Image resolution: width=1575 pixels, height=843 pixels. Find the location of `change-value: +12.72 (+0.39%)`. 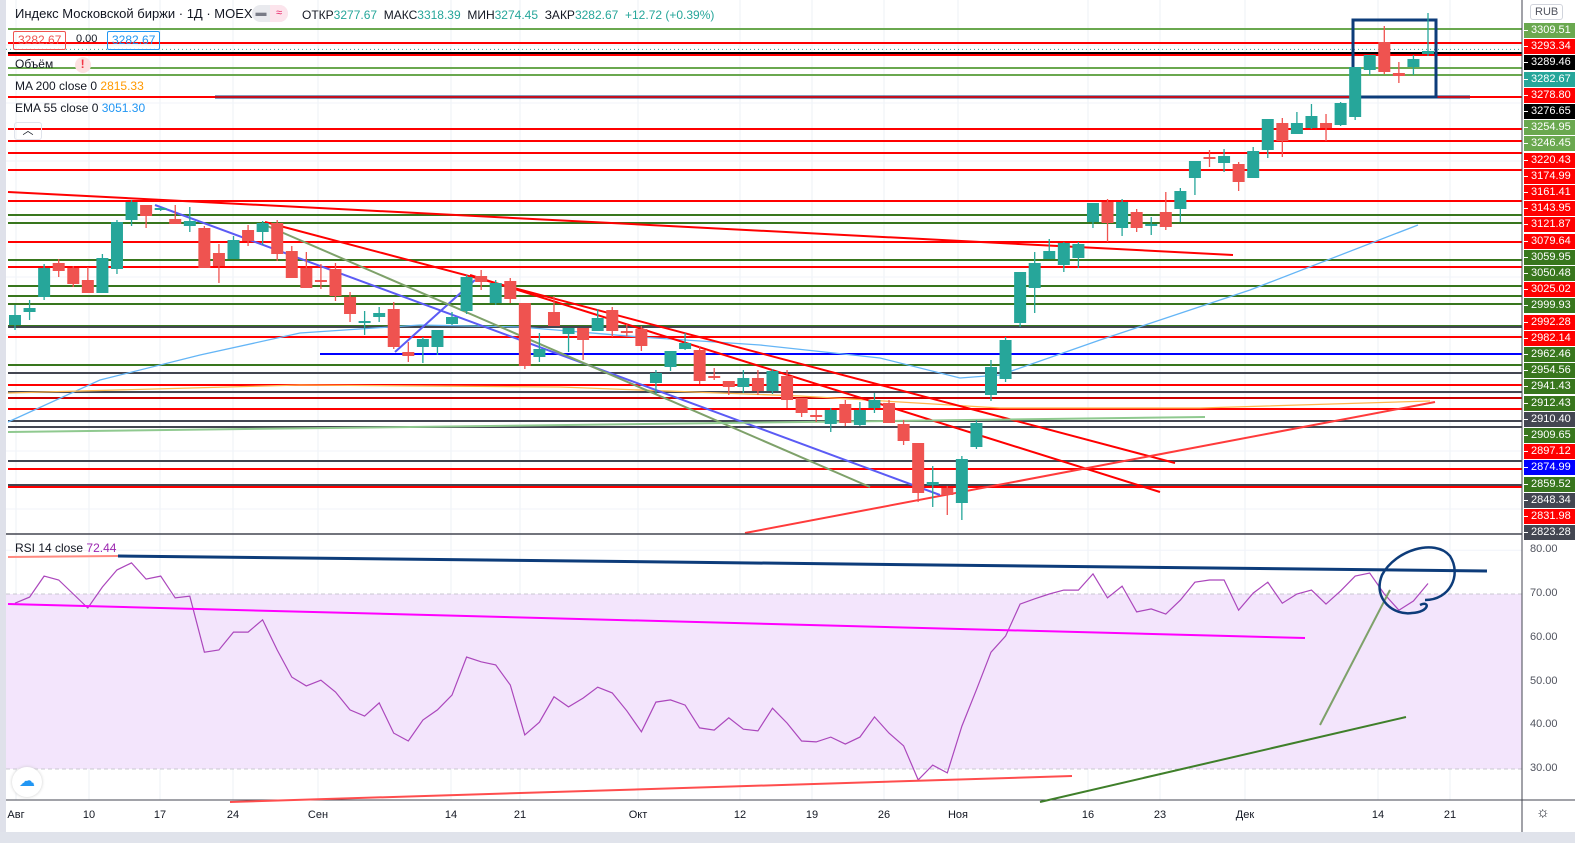

change-value: +12.72 (+0.39%) is located at coordinates (670, 15).